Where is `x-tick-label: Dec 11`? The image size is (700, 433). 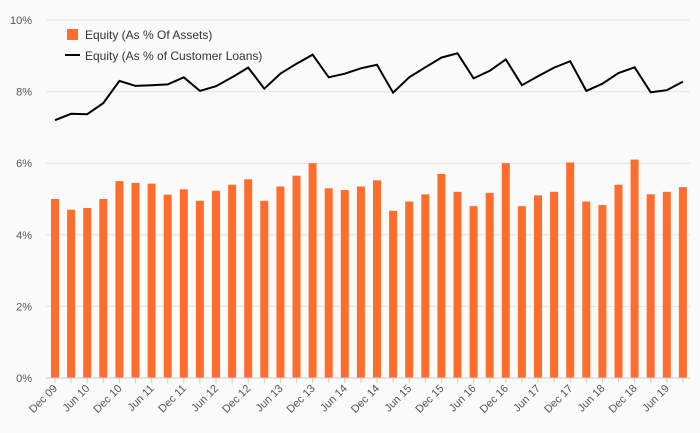
x-tick-label: Dec 11 is located at coordinates (172, 399).